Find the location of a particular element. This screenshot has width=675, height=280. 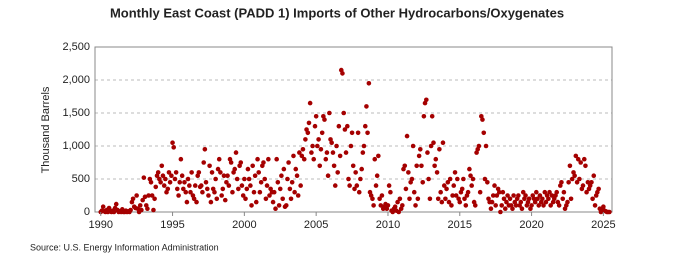

y-tick-label: 500 is located at coordinates (81, 179).